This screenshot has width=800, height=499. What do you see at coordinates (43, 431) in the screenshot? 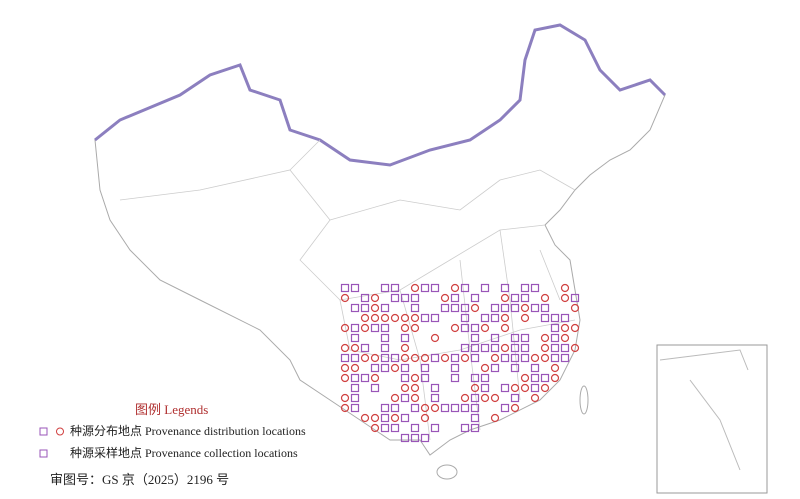
I see `legend-square` at bounding box center [43, 431].